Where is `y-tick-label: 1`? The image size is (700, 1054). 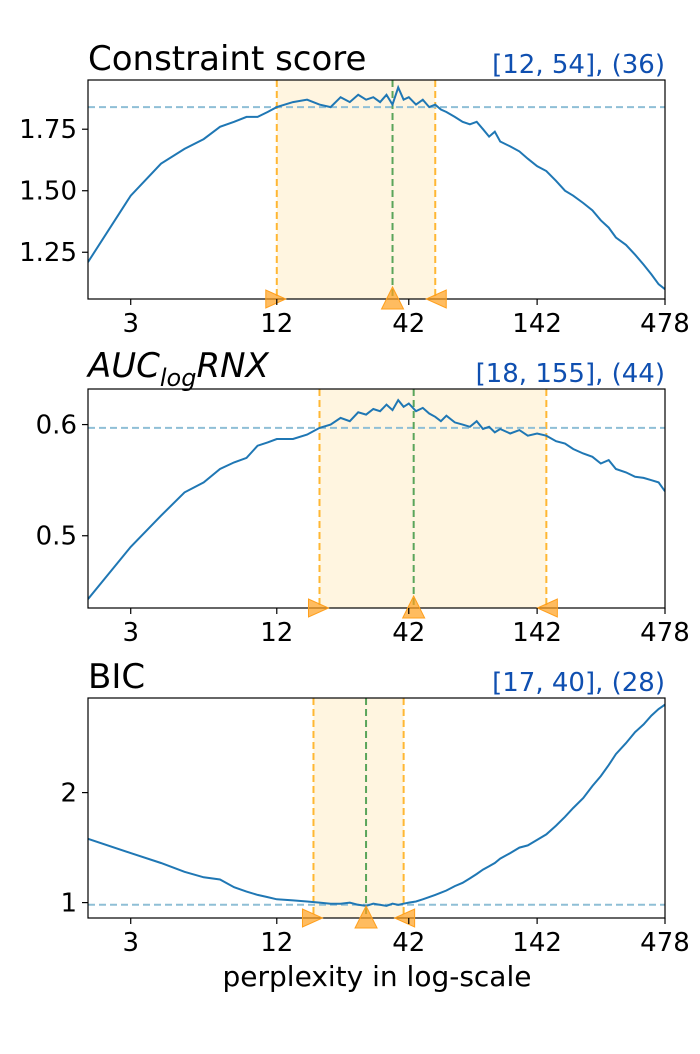
y-tick-label: 1 is located at coordinates (68, 904).